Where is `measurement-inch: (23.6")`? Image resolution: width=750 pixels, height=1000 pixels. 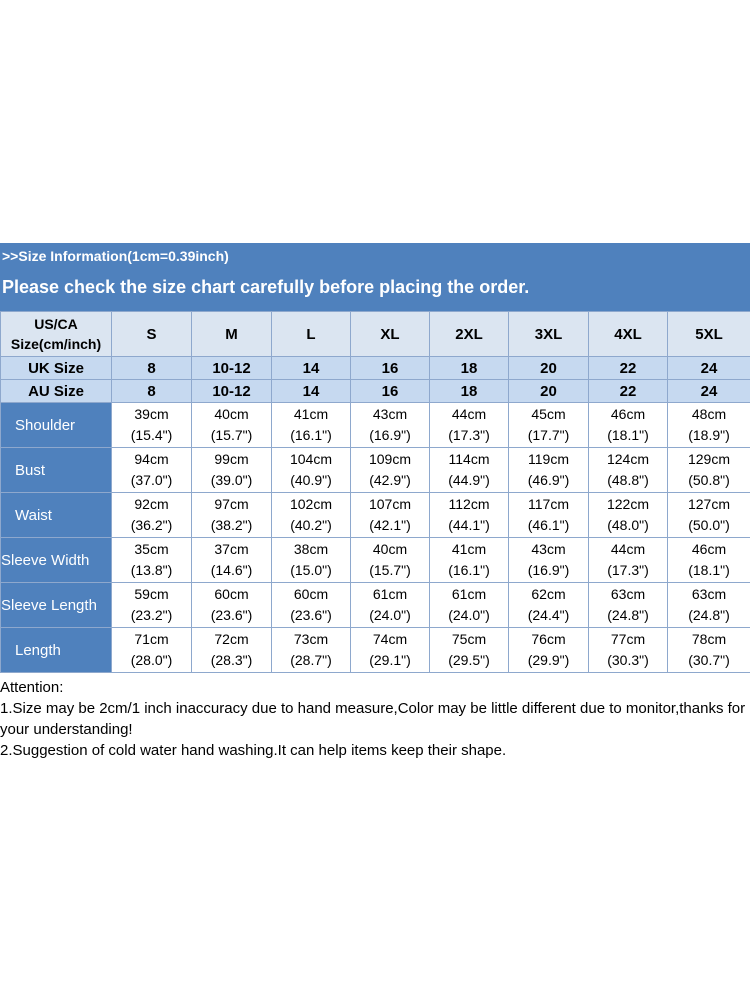
measurement-inch: (23.6") is located at coordinates (231, 615).